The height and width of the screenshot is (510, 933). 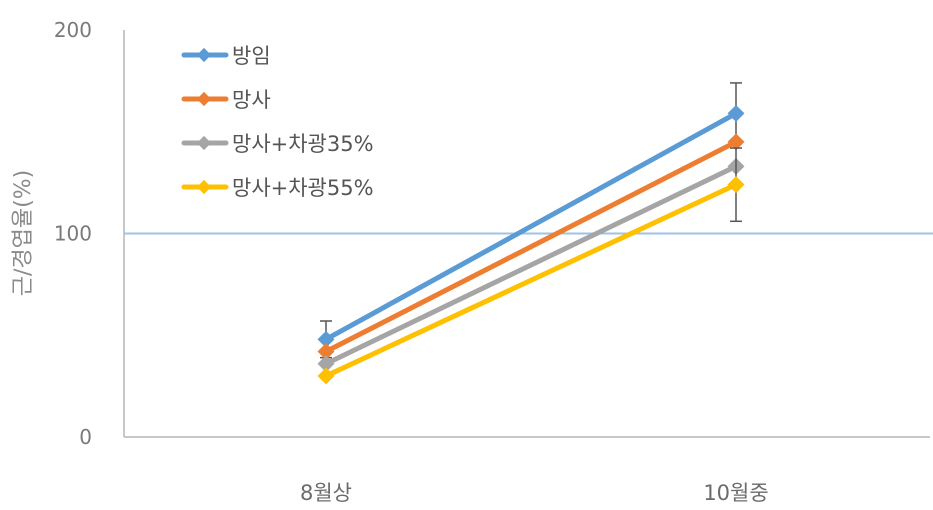 I want to click on legend-item: 망사, so click(x=226, y=100).